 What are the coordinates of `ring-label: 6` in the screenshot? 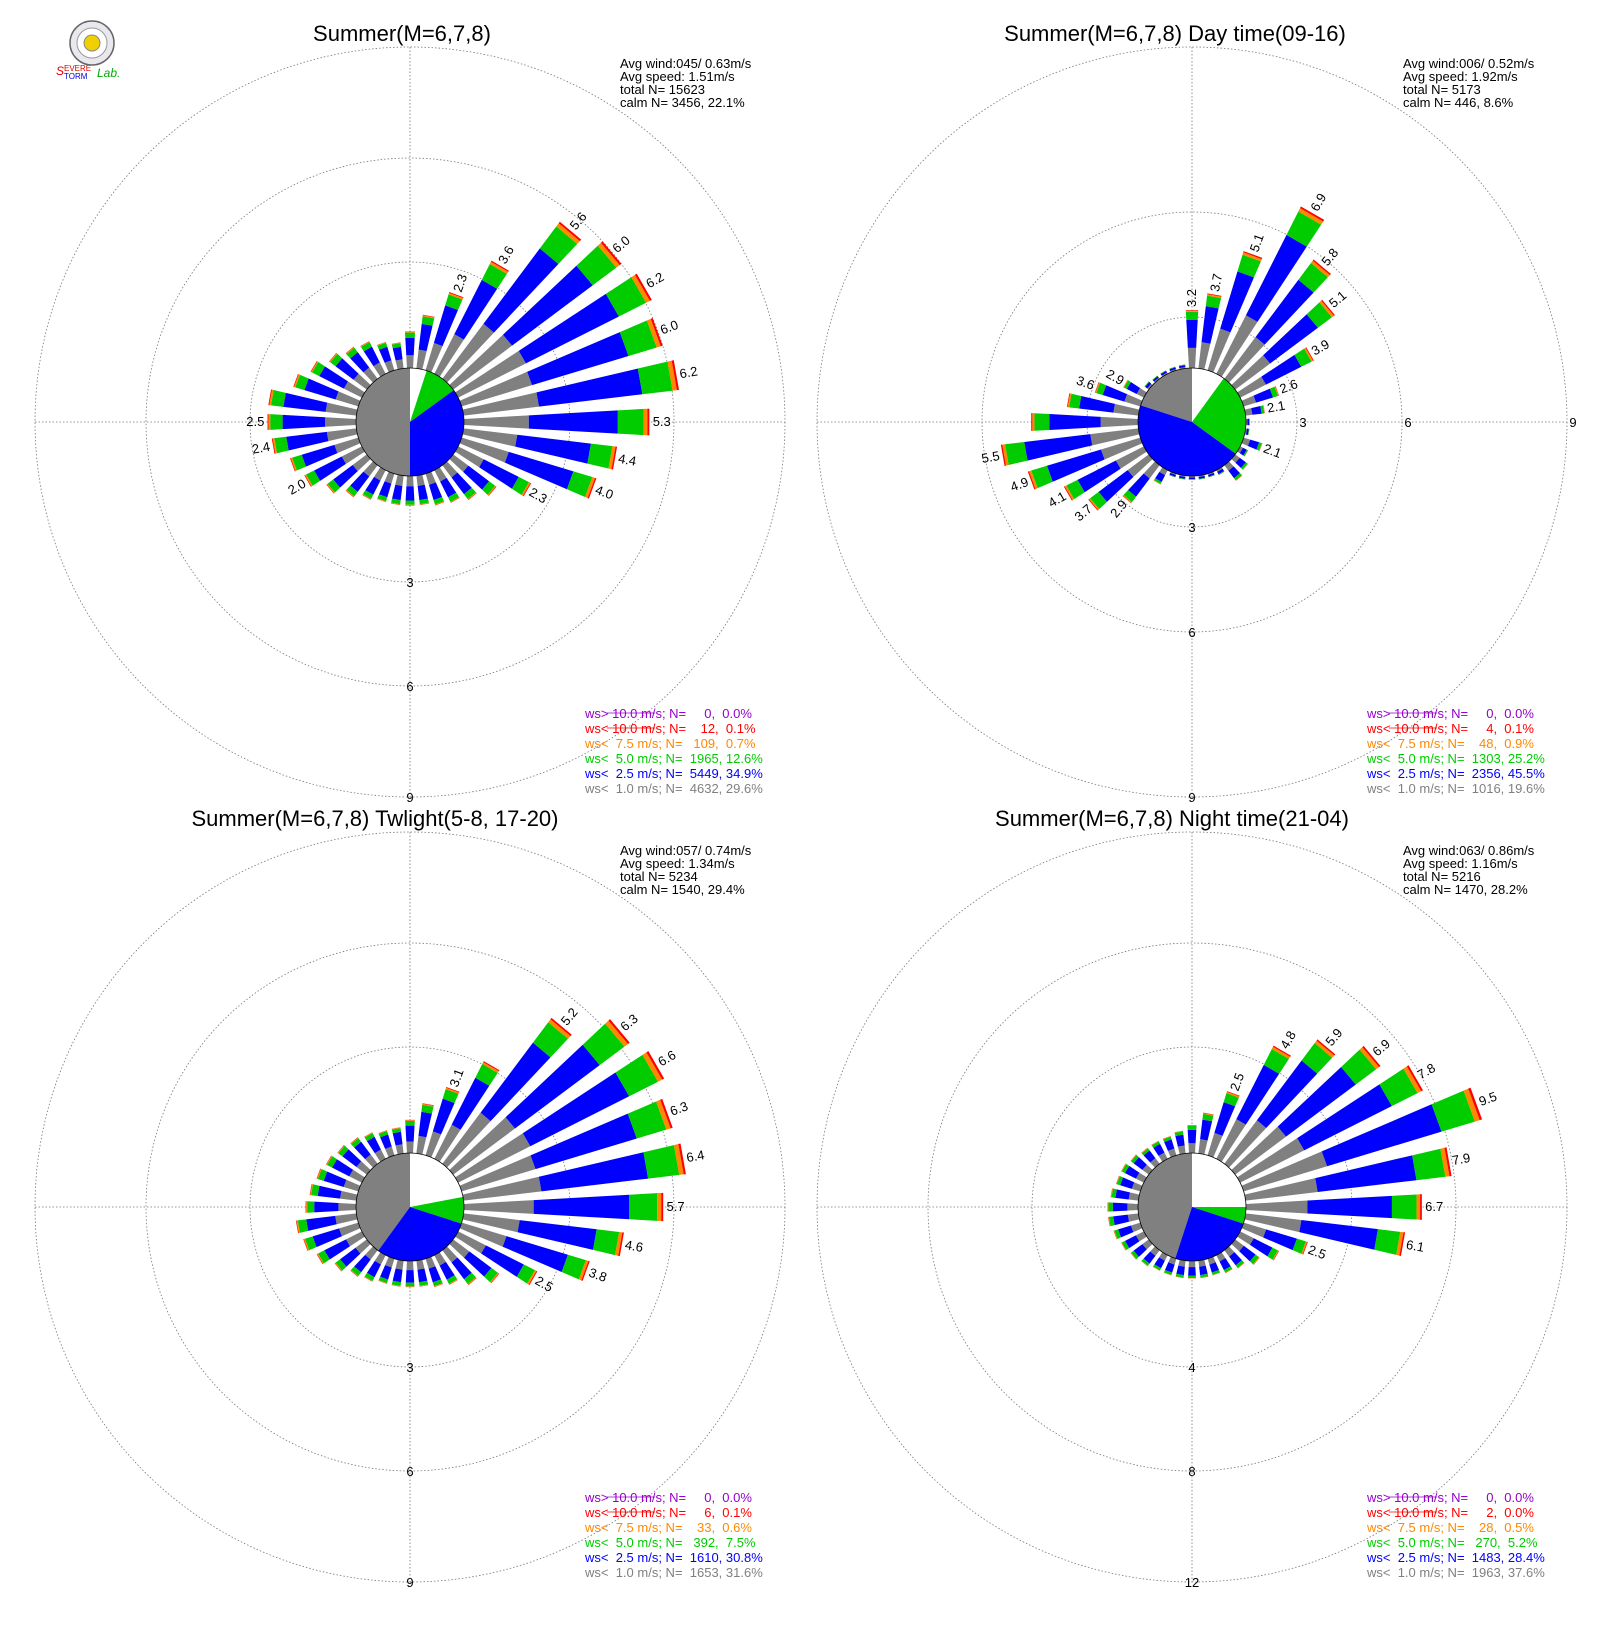 It's located at (409, 686).